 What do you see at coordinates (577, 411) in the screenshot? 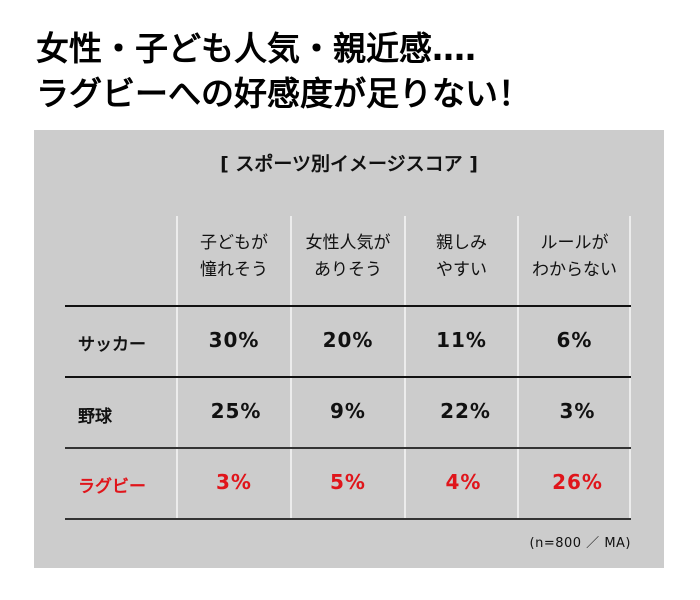
I see `cell-baseball-rules-unclear: 3%` at bounding box center [577, 411].